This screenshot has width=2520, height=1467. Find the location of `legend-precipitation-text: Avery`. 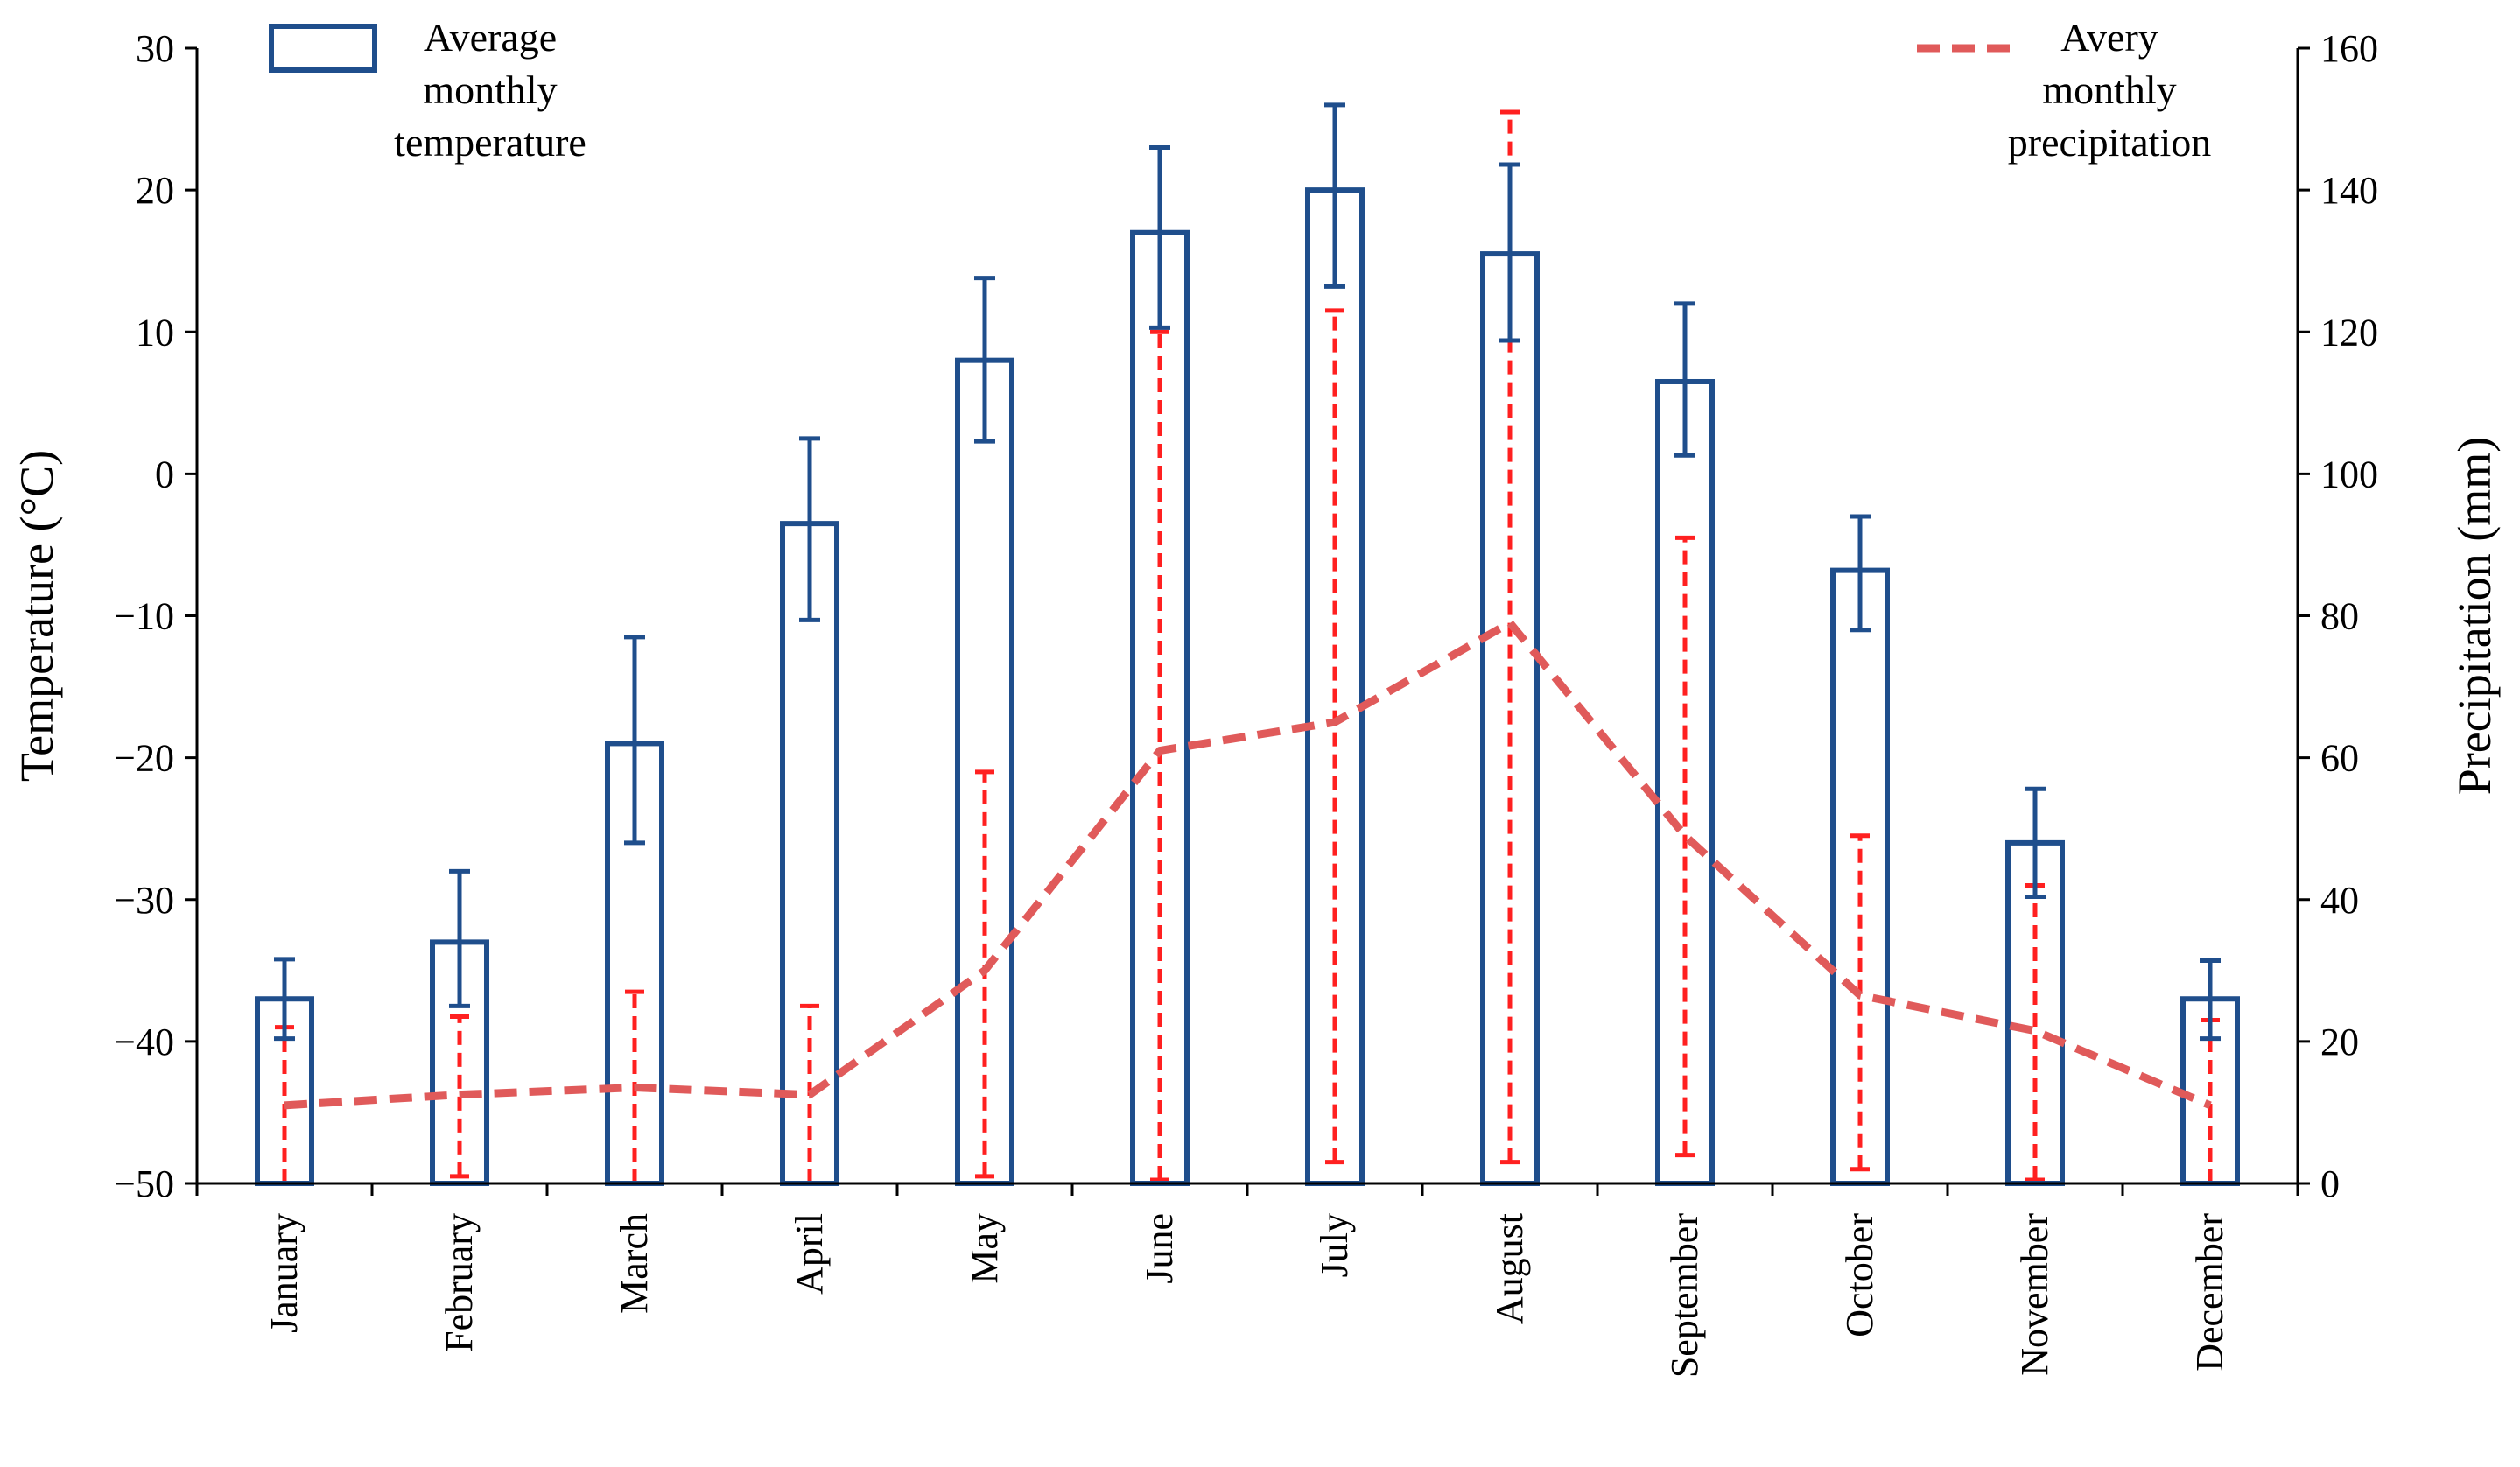

legend-precipitation-text: Avery is located at coordinates (2109, 37).